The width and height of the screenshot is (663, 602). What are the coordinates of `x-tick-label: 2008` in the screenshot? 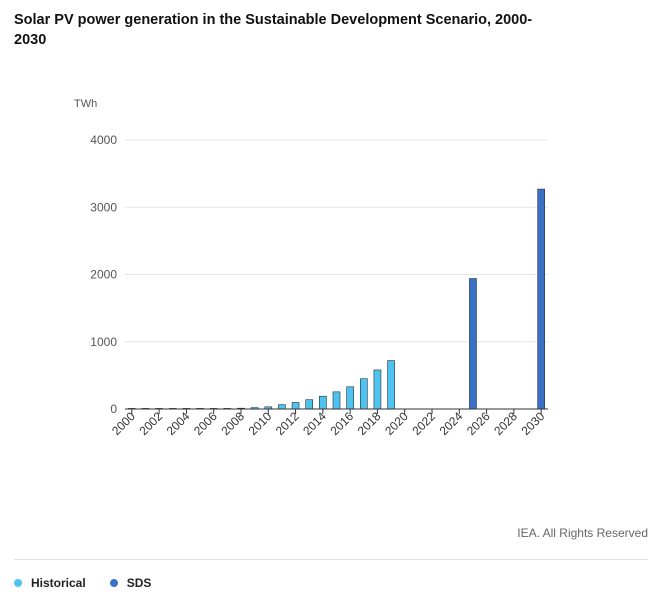 It's located at (232, 423).